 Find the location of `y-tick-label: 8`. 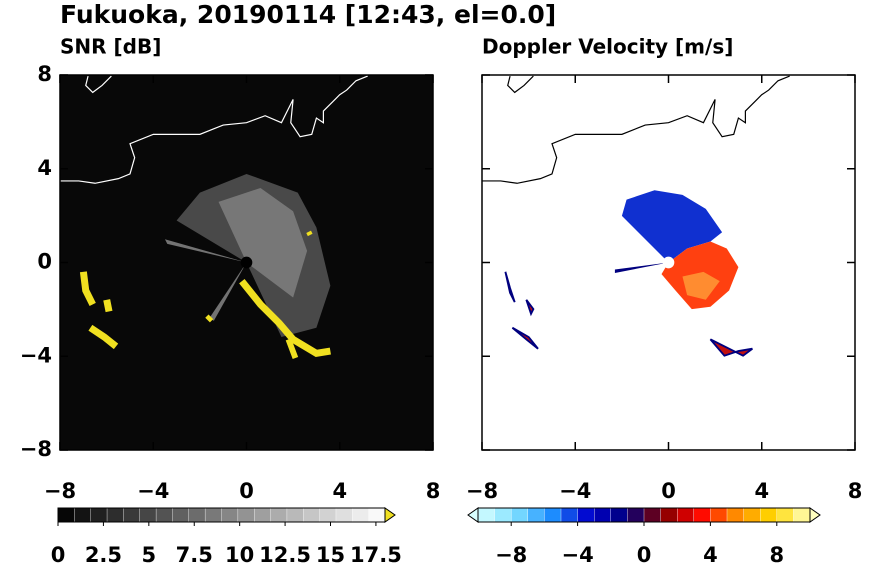

y-tick-label: 8 is located at coordinates (44, 74).